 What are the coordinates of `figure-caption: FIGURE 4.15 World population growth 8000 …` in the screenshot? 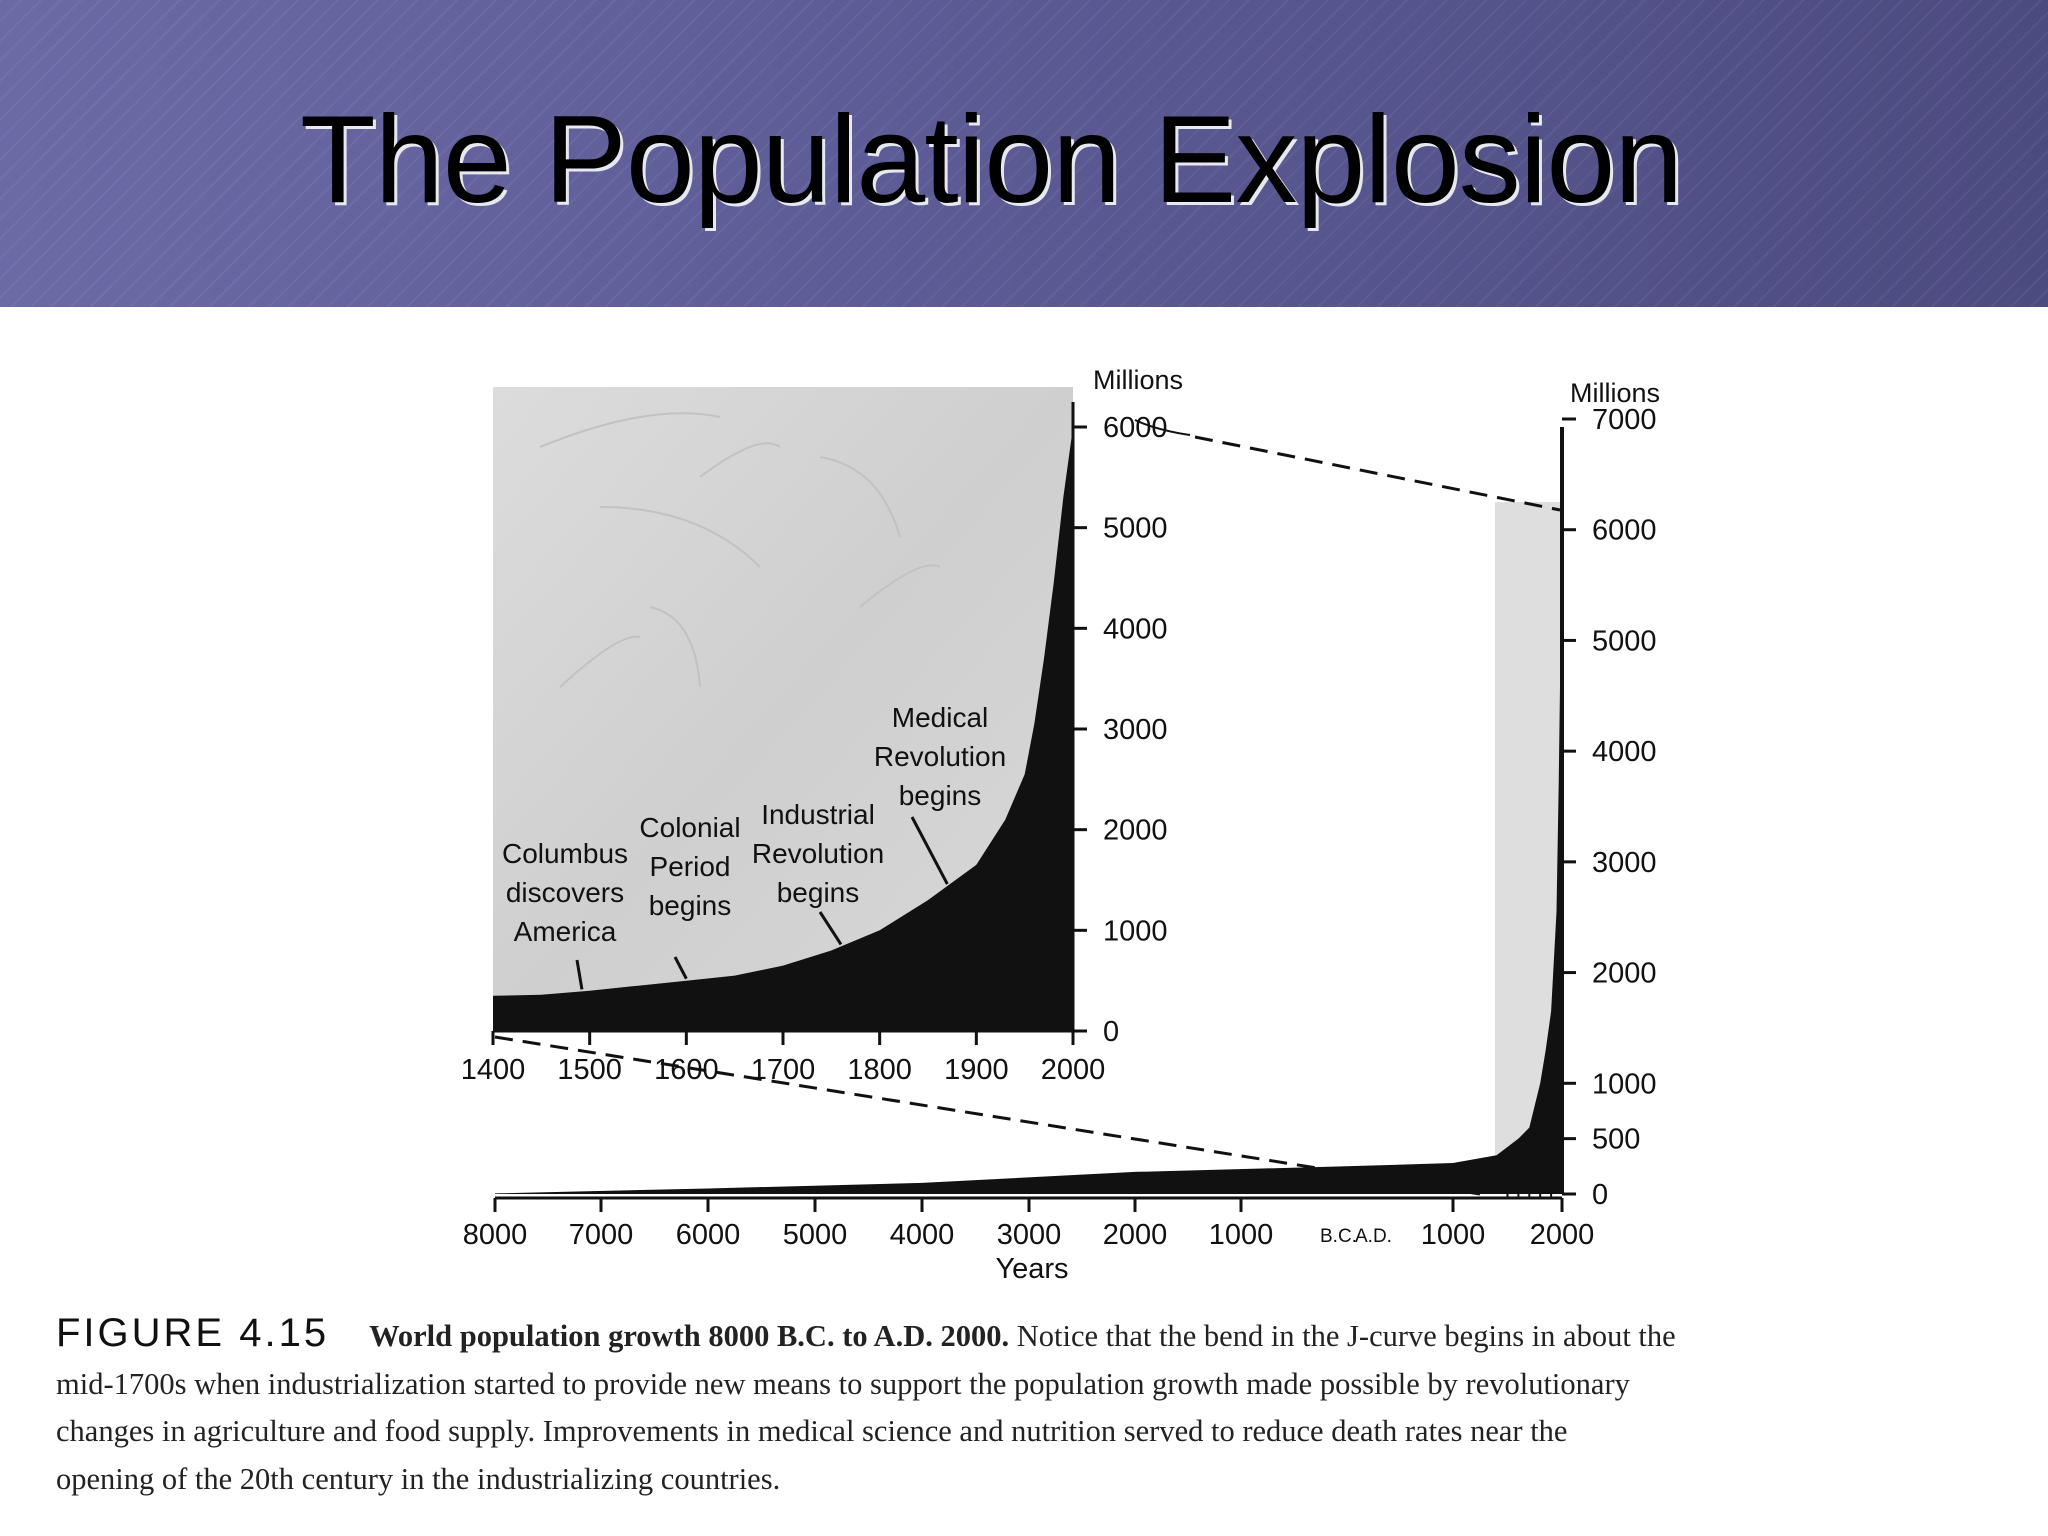 It's located at (1051, 1406).